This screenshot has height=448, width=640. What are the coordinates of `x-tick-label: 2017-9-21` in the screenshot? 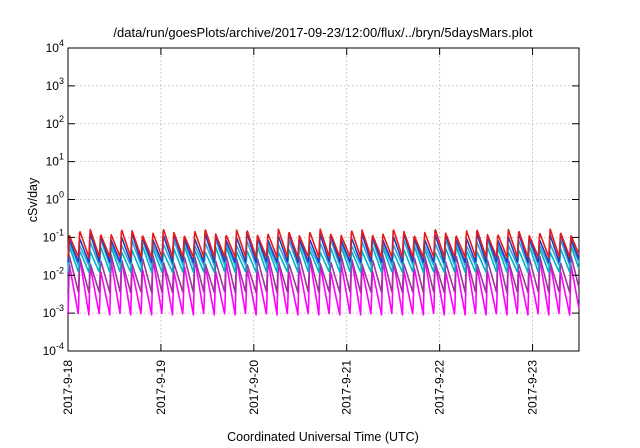 It's located at (347, 387).